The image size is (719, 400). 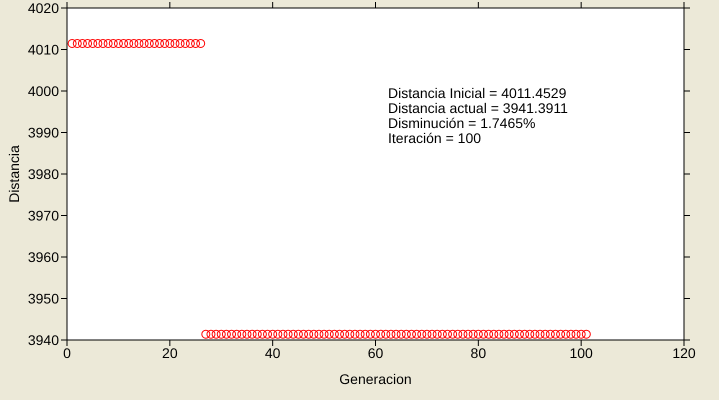 What do you see at coordinates (478, 352) in the screenshot?
I see `x-tick-label: 80` at bounding box center [478, 352].